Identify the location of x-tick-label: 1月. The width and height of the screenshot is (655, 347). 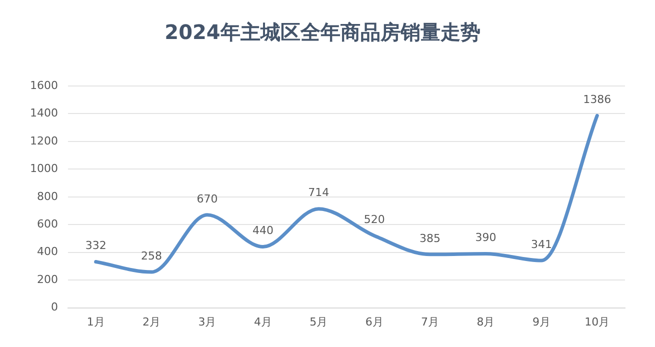
(95, 321).